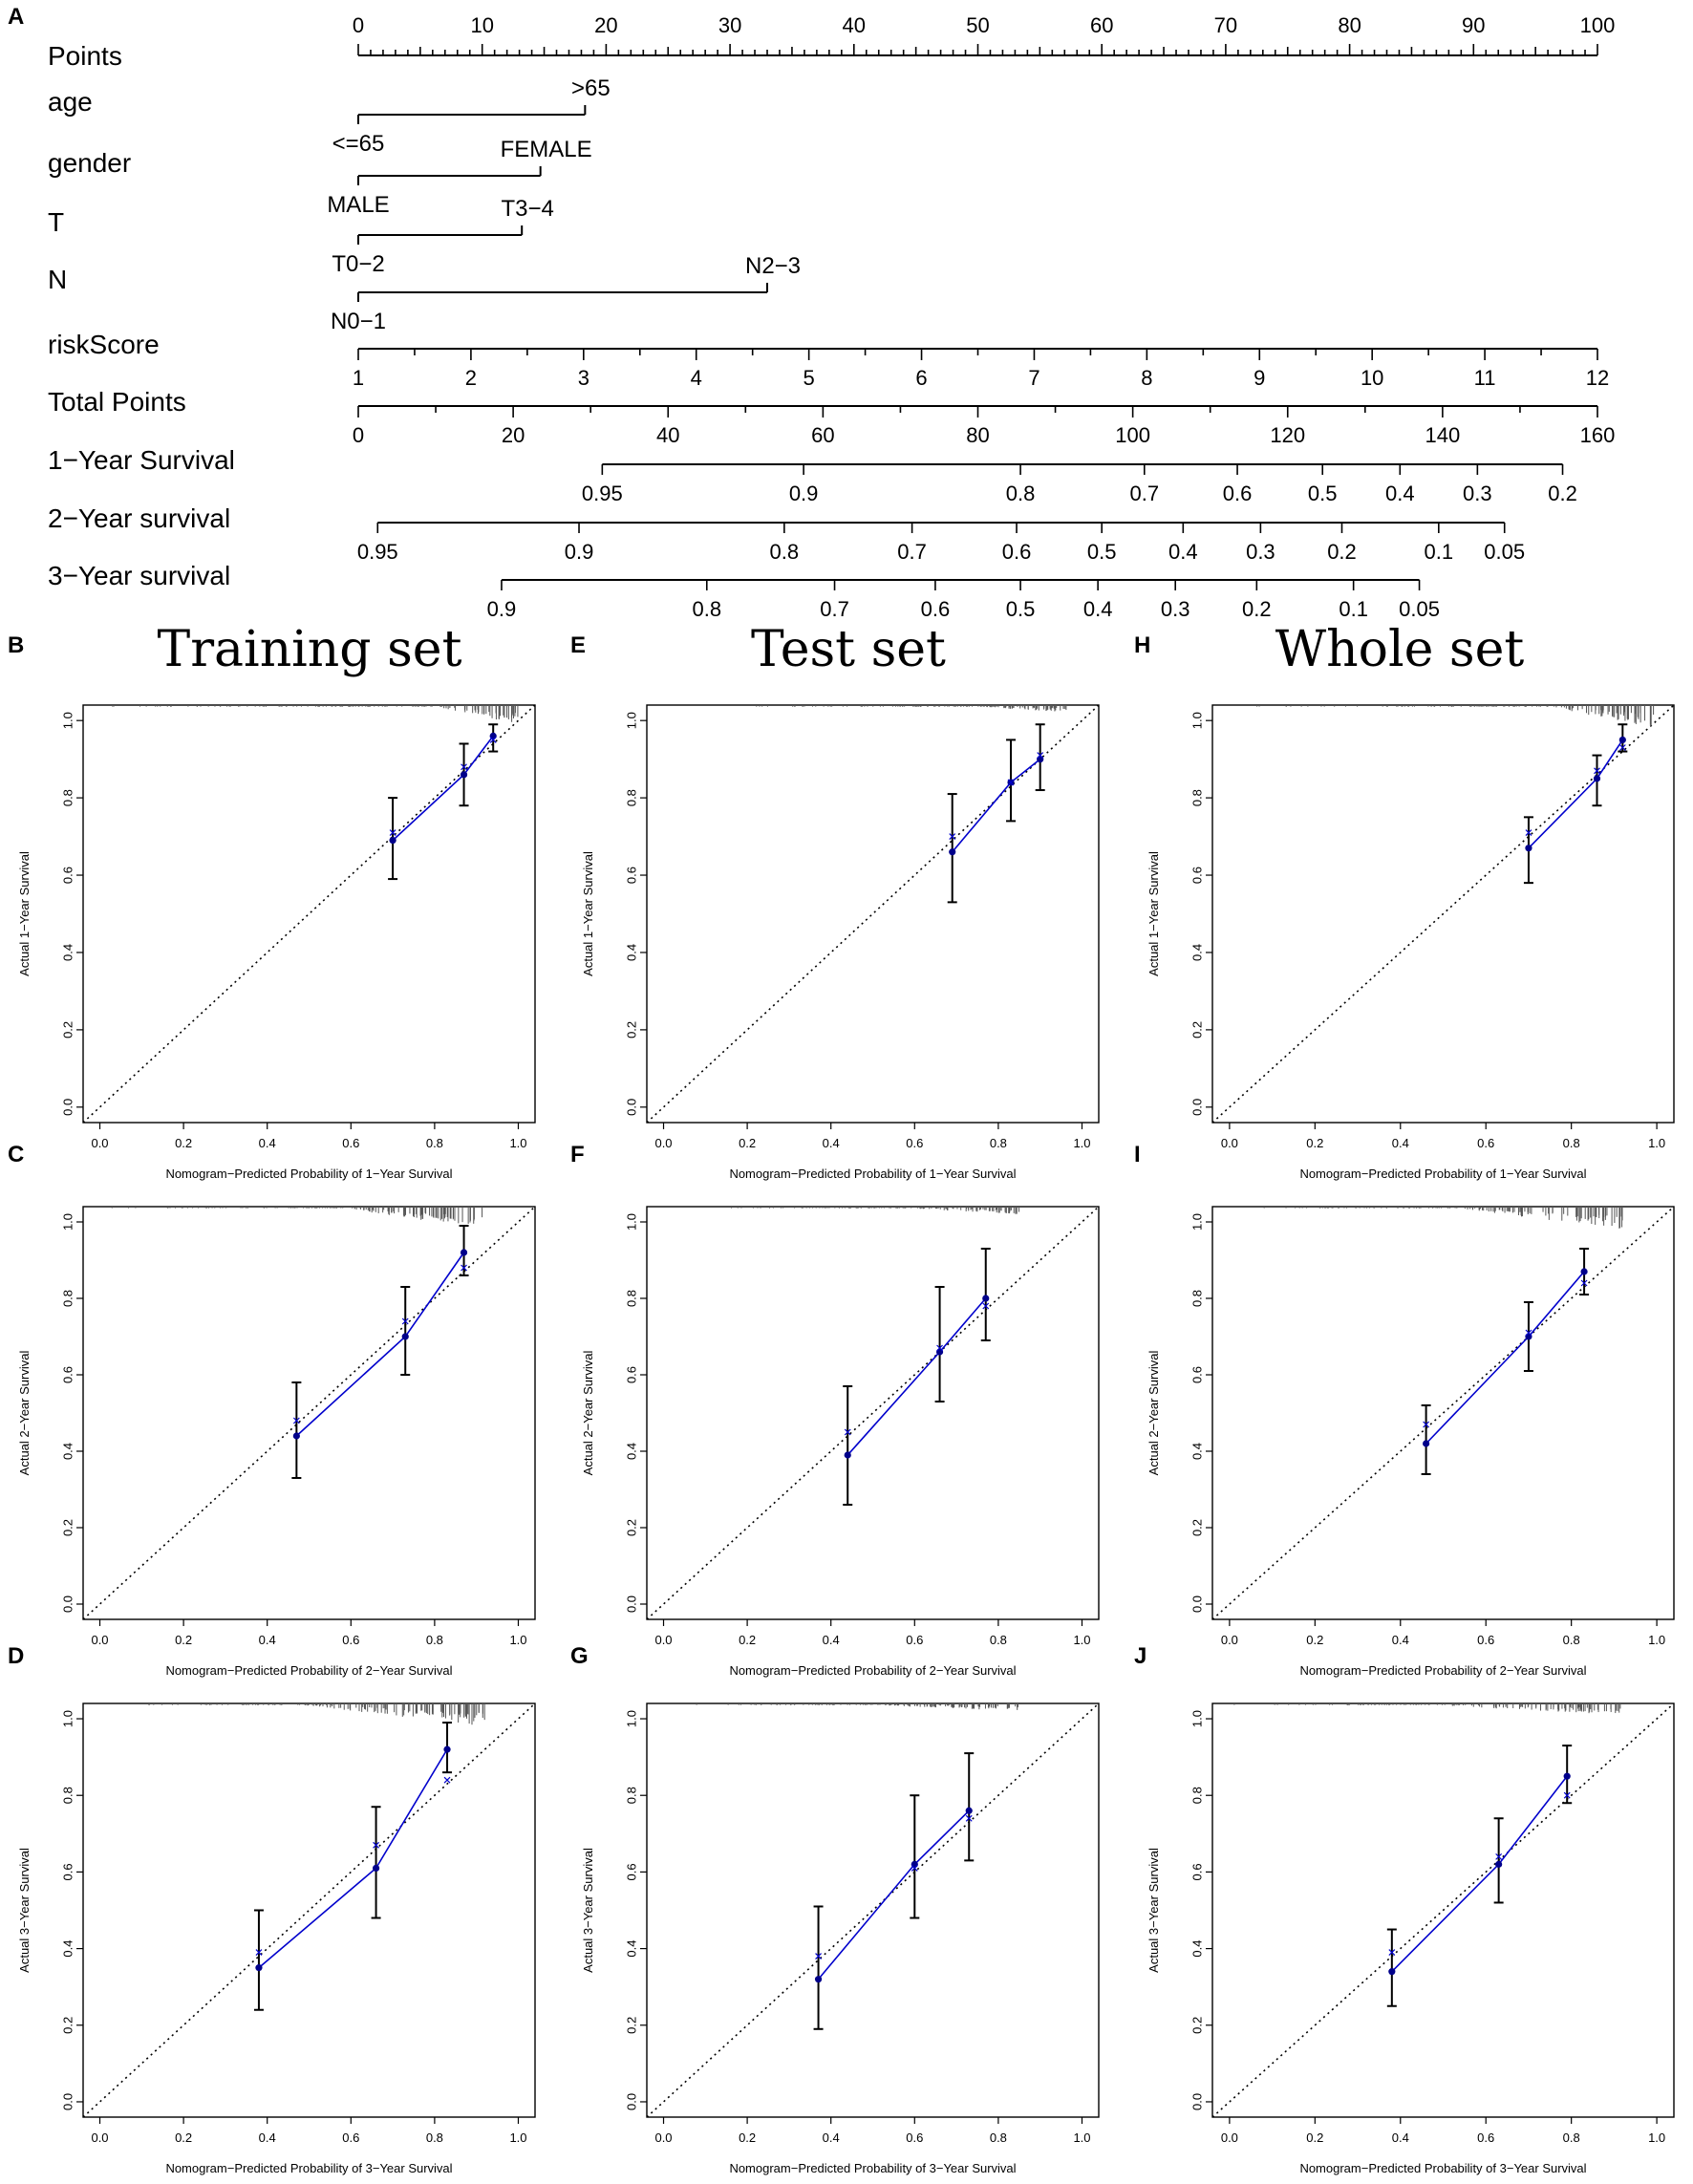 This screenshot has width=1693, height=2184. I want to click on title-test-set: Test set, so click(848, 650).